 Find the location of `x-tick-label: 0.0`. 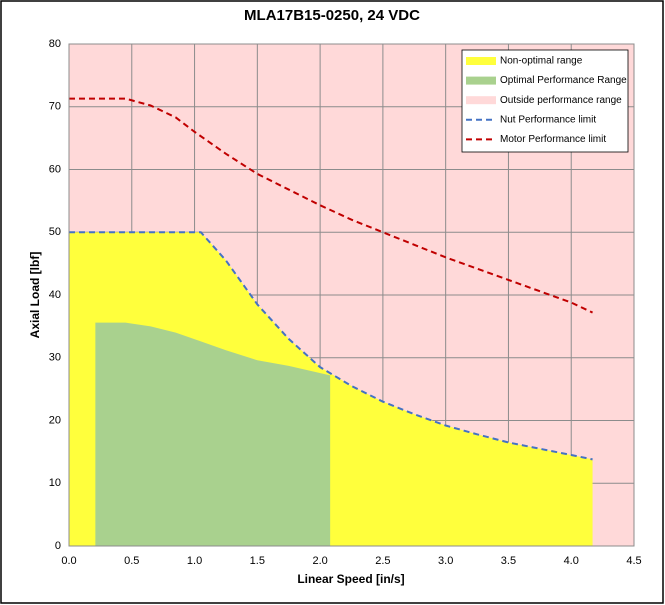

x-tick-label: 0.0 is located at coordinates (68, 561).